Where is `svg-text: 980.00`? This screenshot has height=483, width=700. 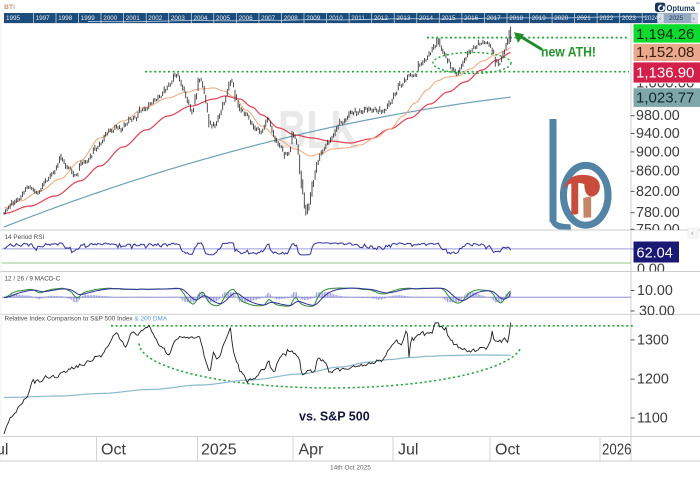
svg-text: 980.00 is located at coordinates (658, 116).